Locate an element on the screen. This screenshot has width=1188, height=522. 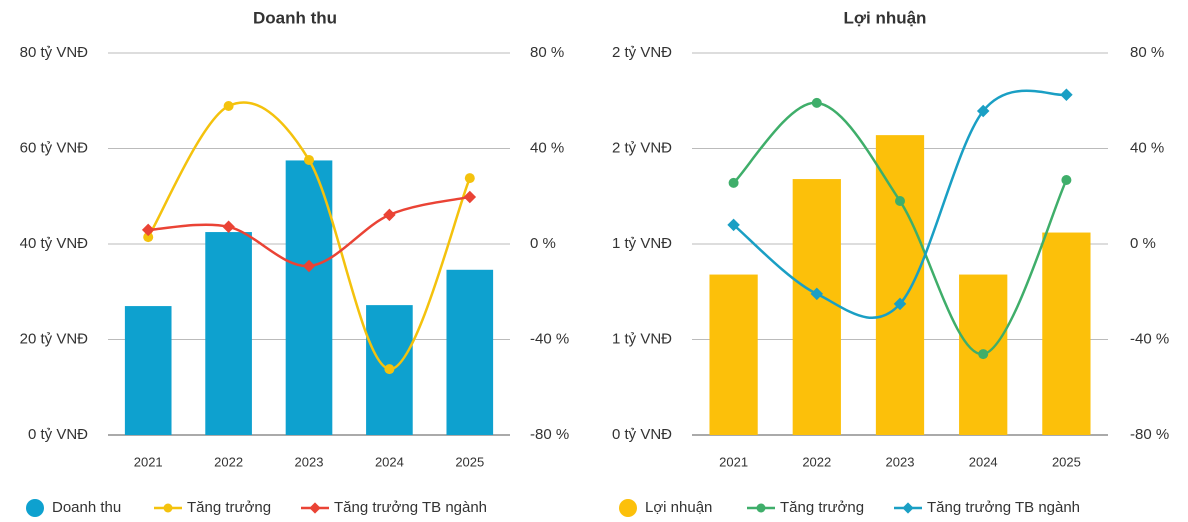
legend-label: Lợi nhuận is located at coordinates (678, 507).